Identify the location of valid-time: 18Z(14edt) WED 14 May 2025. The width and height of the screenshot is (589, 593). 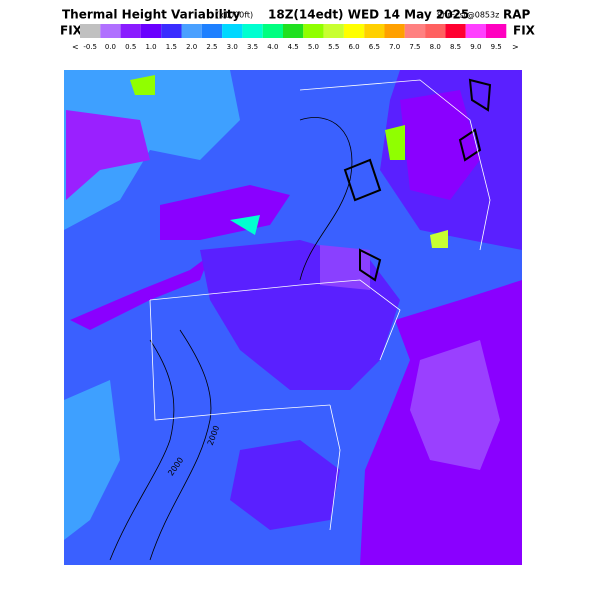
(368, 15).